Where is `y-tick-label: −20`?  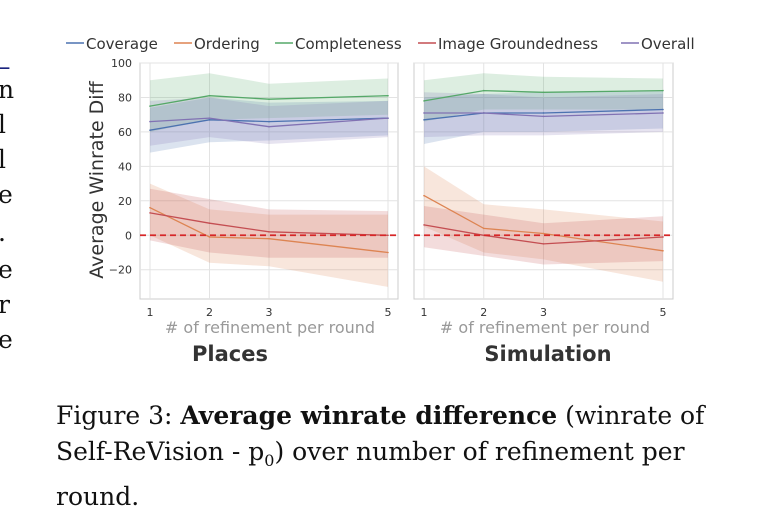 y-tick-label: −20 is located at coordinates (120, 270).